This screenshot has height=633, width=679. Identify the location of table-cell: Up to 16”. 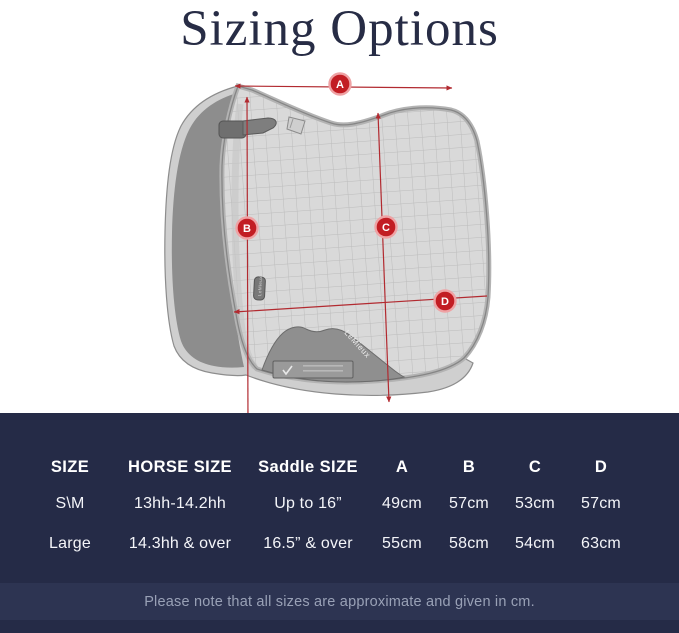
(308, 503).